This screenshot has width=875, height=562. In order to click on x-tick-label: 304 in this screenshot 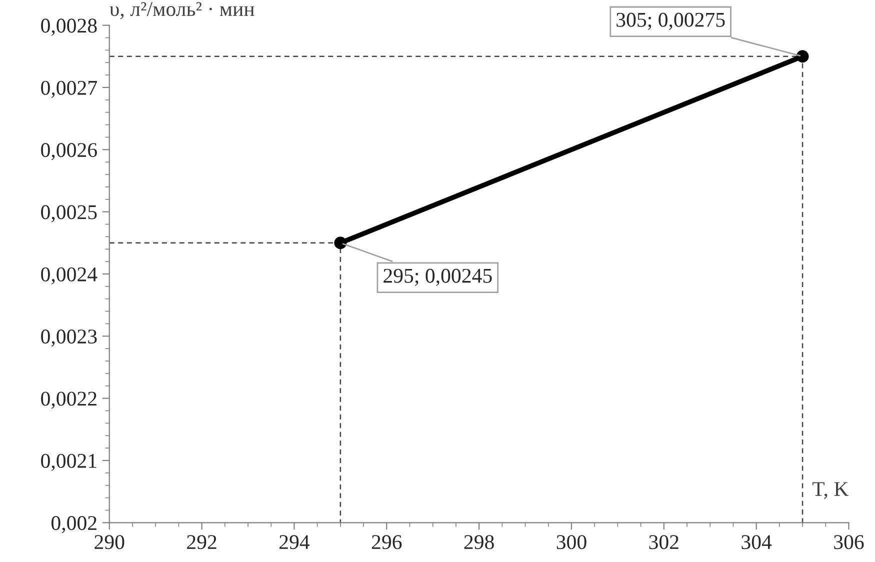, I will do `click(757, 542)`.